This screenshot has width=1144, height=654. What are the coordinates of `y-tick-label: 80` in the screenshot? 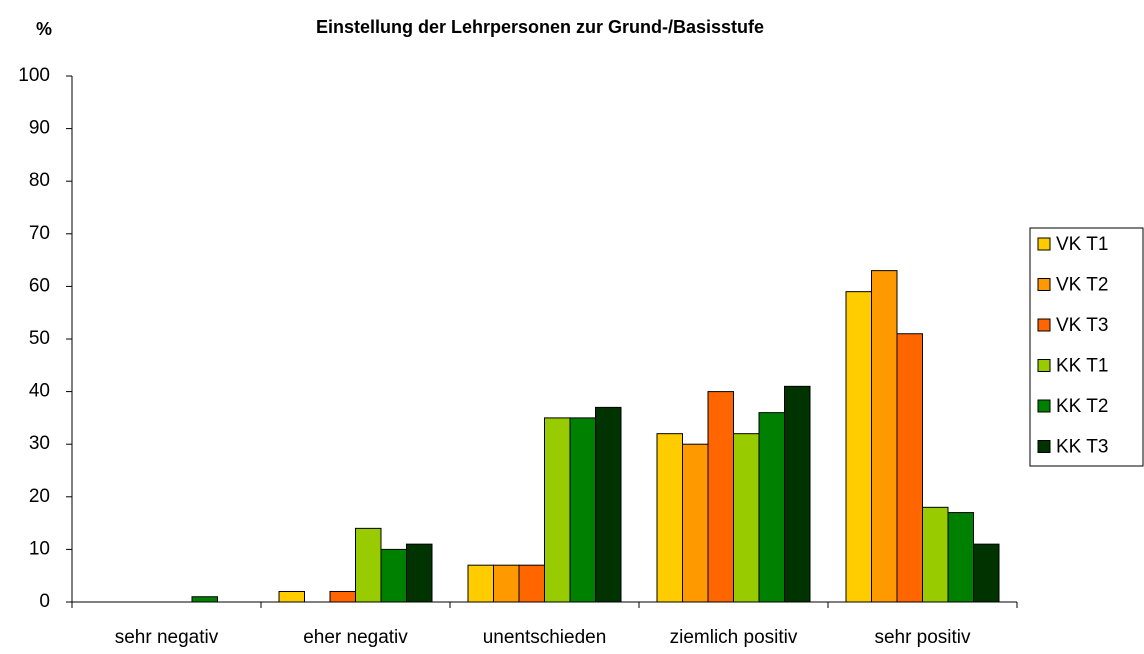 It's located at (39, 180).